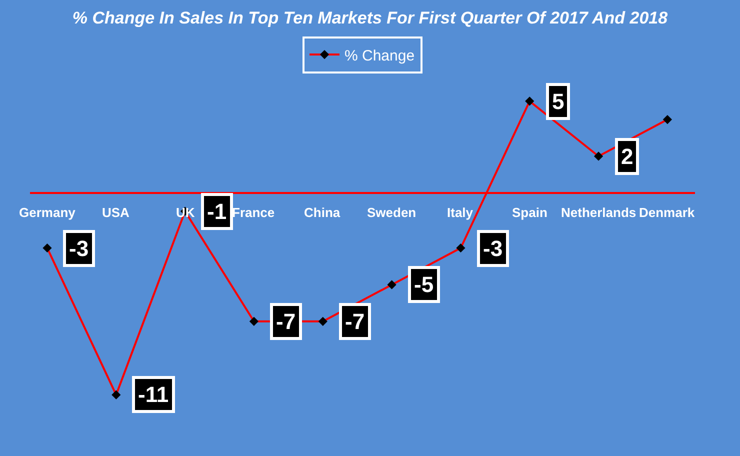 The image size is (740, 456). Describe the element at coordinates (667, 212) in the screenshot. I see `x-tick-label: Denmark` at that location.